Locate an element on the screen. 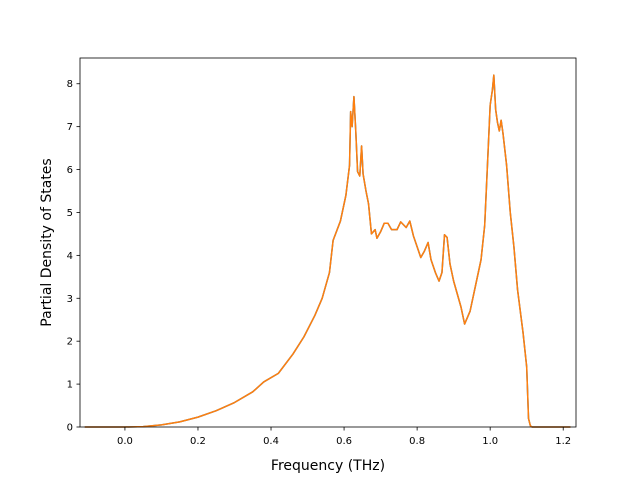 The height and width of the screenshot is (480, 640). y-tick-label: 7 is located at coordinates (70, 127).